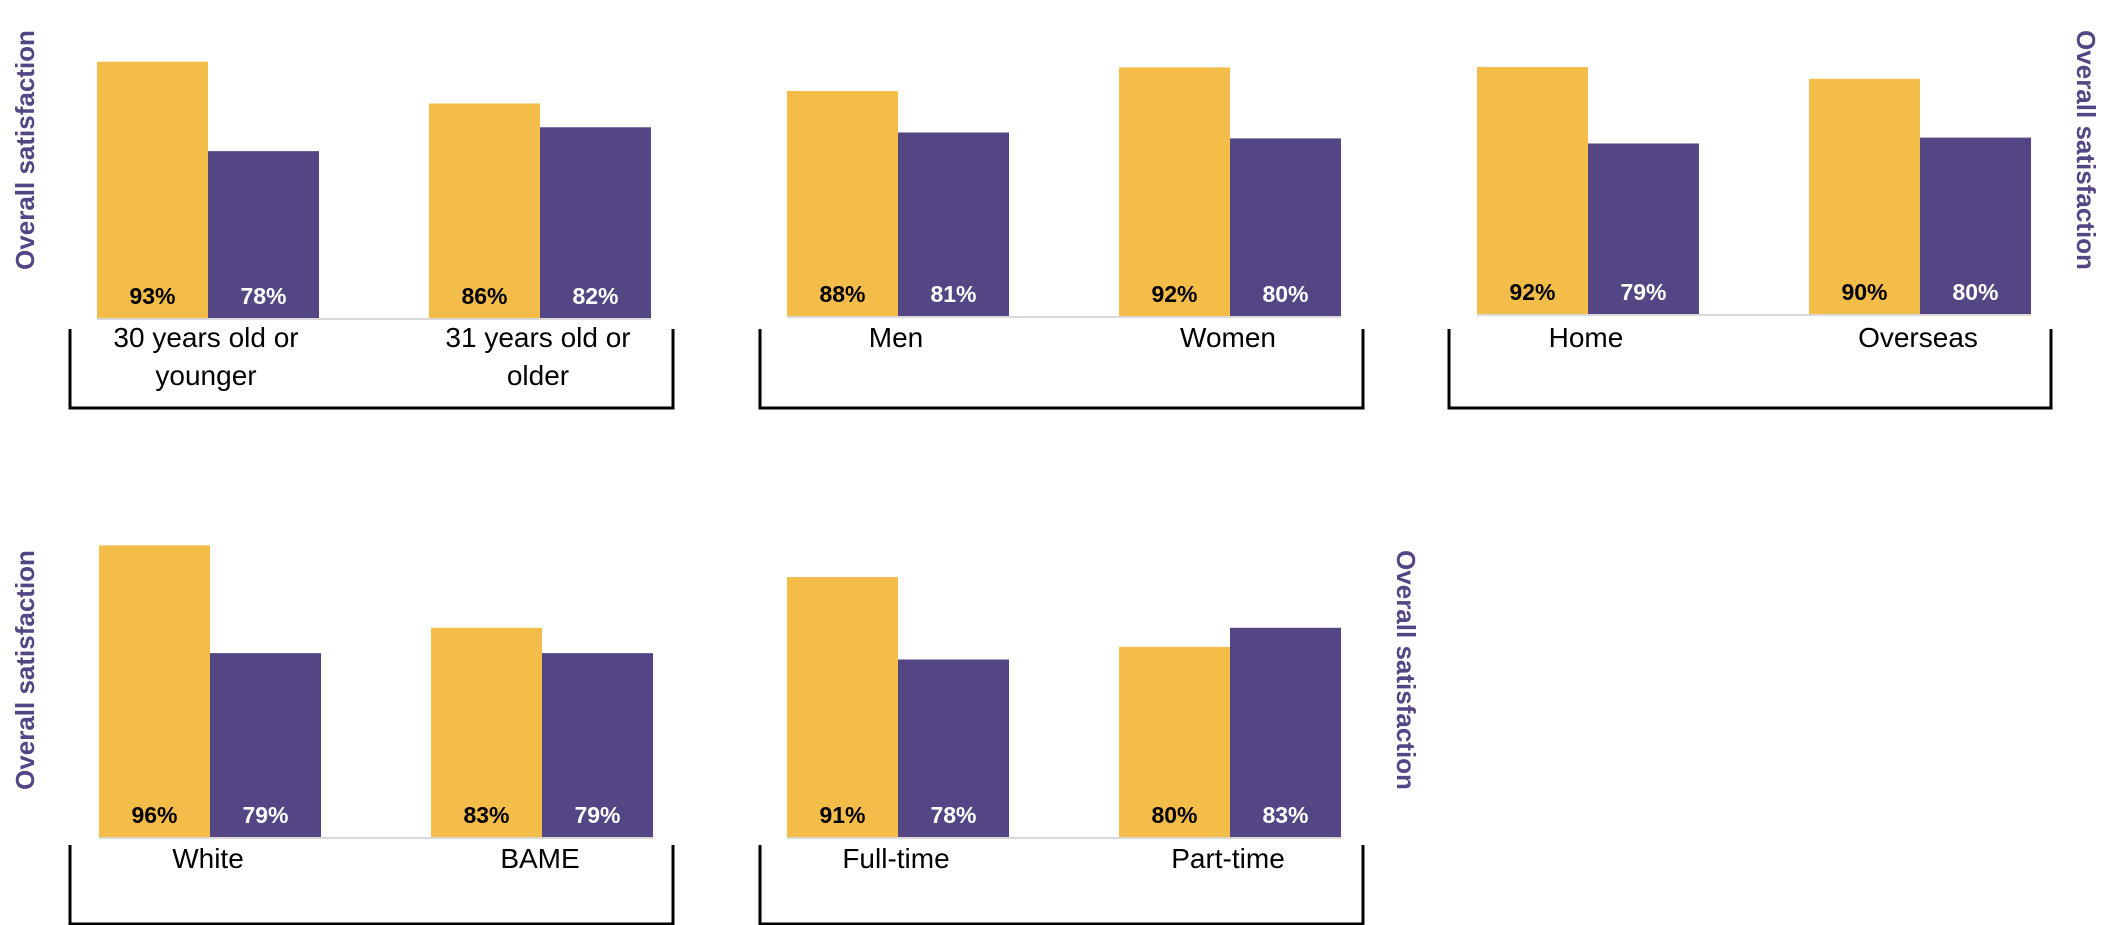 The height and width of the screenshot is (925, 2106). I want to click on category-label: Part-time, so click(1228, 858).